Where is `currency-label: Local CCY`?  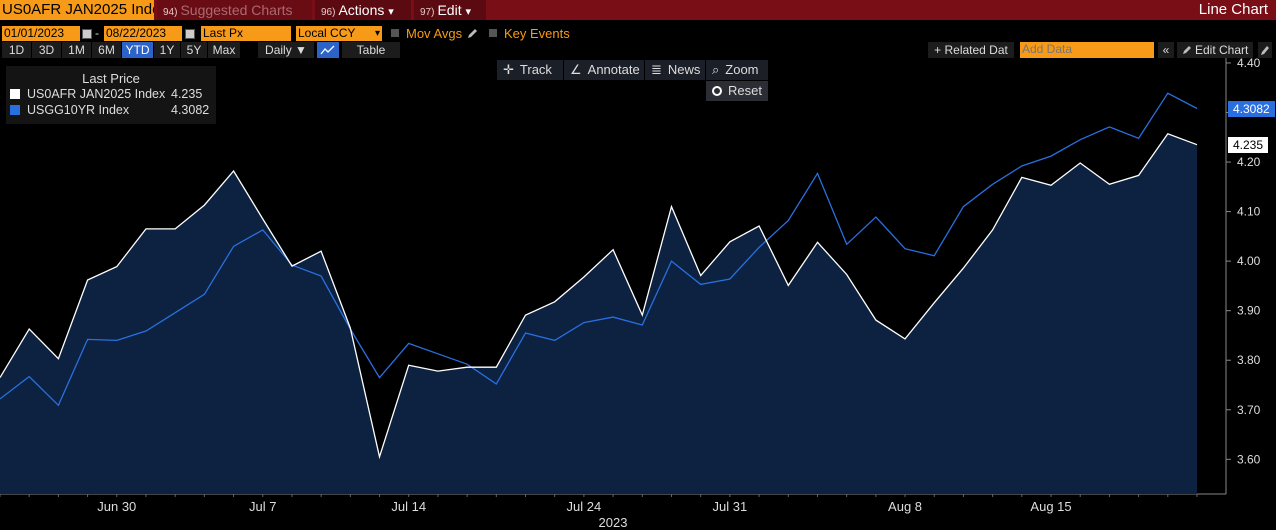 currency-label: Local CCY is located at coordinates (327, 33).